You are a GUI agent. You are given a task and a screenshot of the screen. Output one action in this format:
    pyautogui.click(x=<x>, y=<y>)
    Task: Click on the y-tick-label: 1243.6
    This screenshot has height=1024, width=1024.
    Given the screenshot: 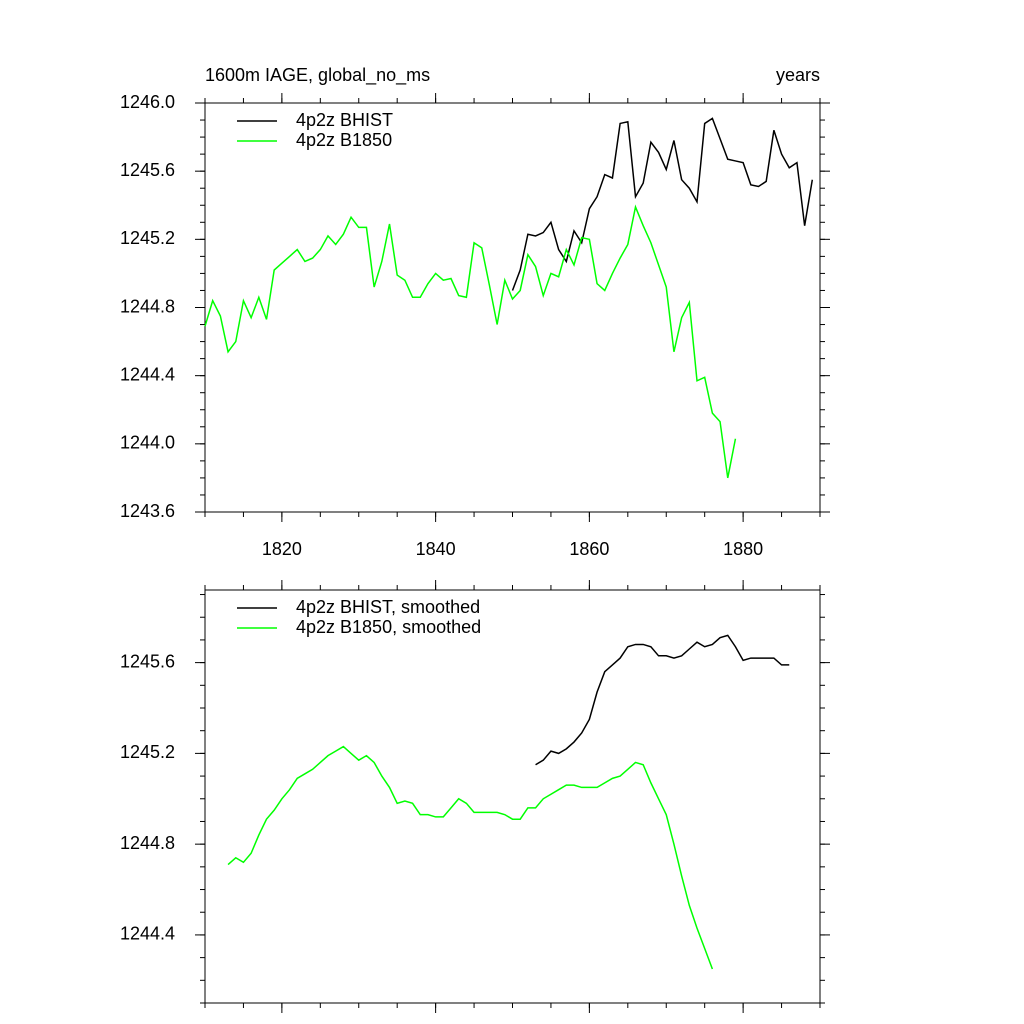 What is the action you would take?
    pyautogui.click(x=147, y=511)
    